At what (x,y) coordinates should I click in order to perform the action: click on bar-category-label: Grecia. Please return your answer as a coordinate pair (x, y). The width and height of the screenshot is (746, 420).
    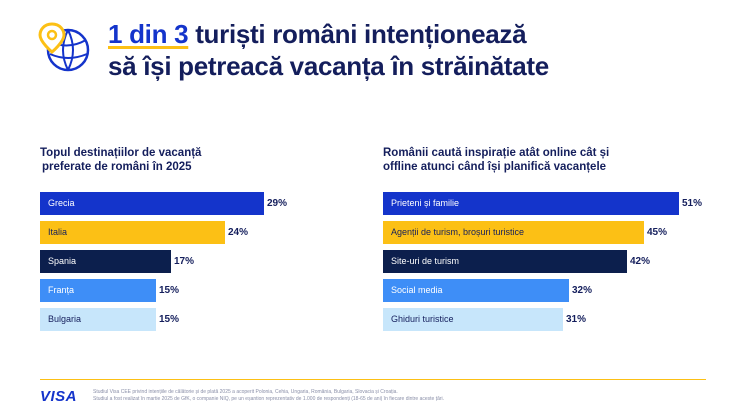
    Looking at the image, I should click on (61, 203).